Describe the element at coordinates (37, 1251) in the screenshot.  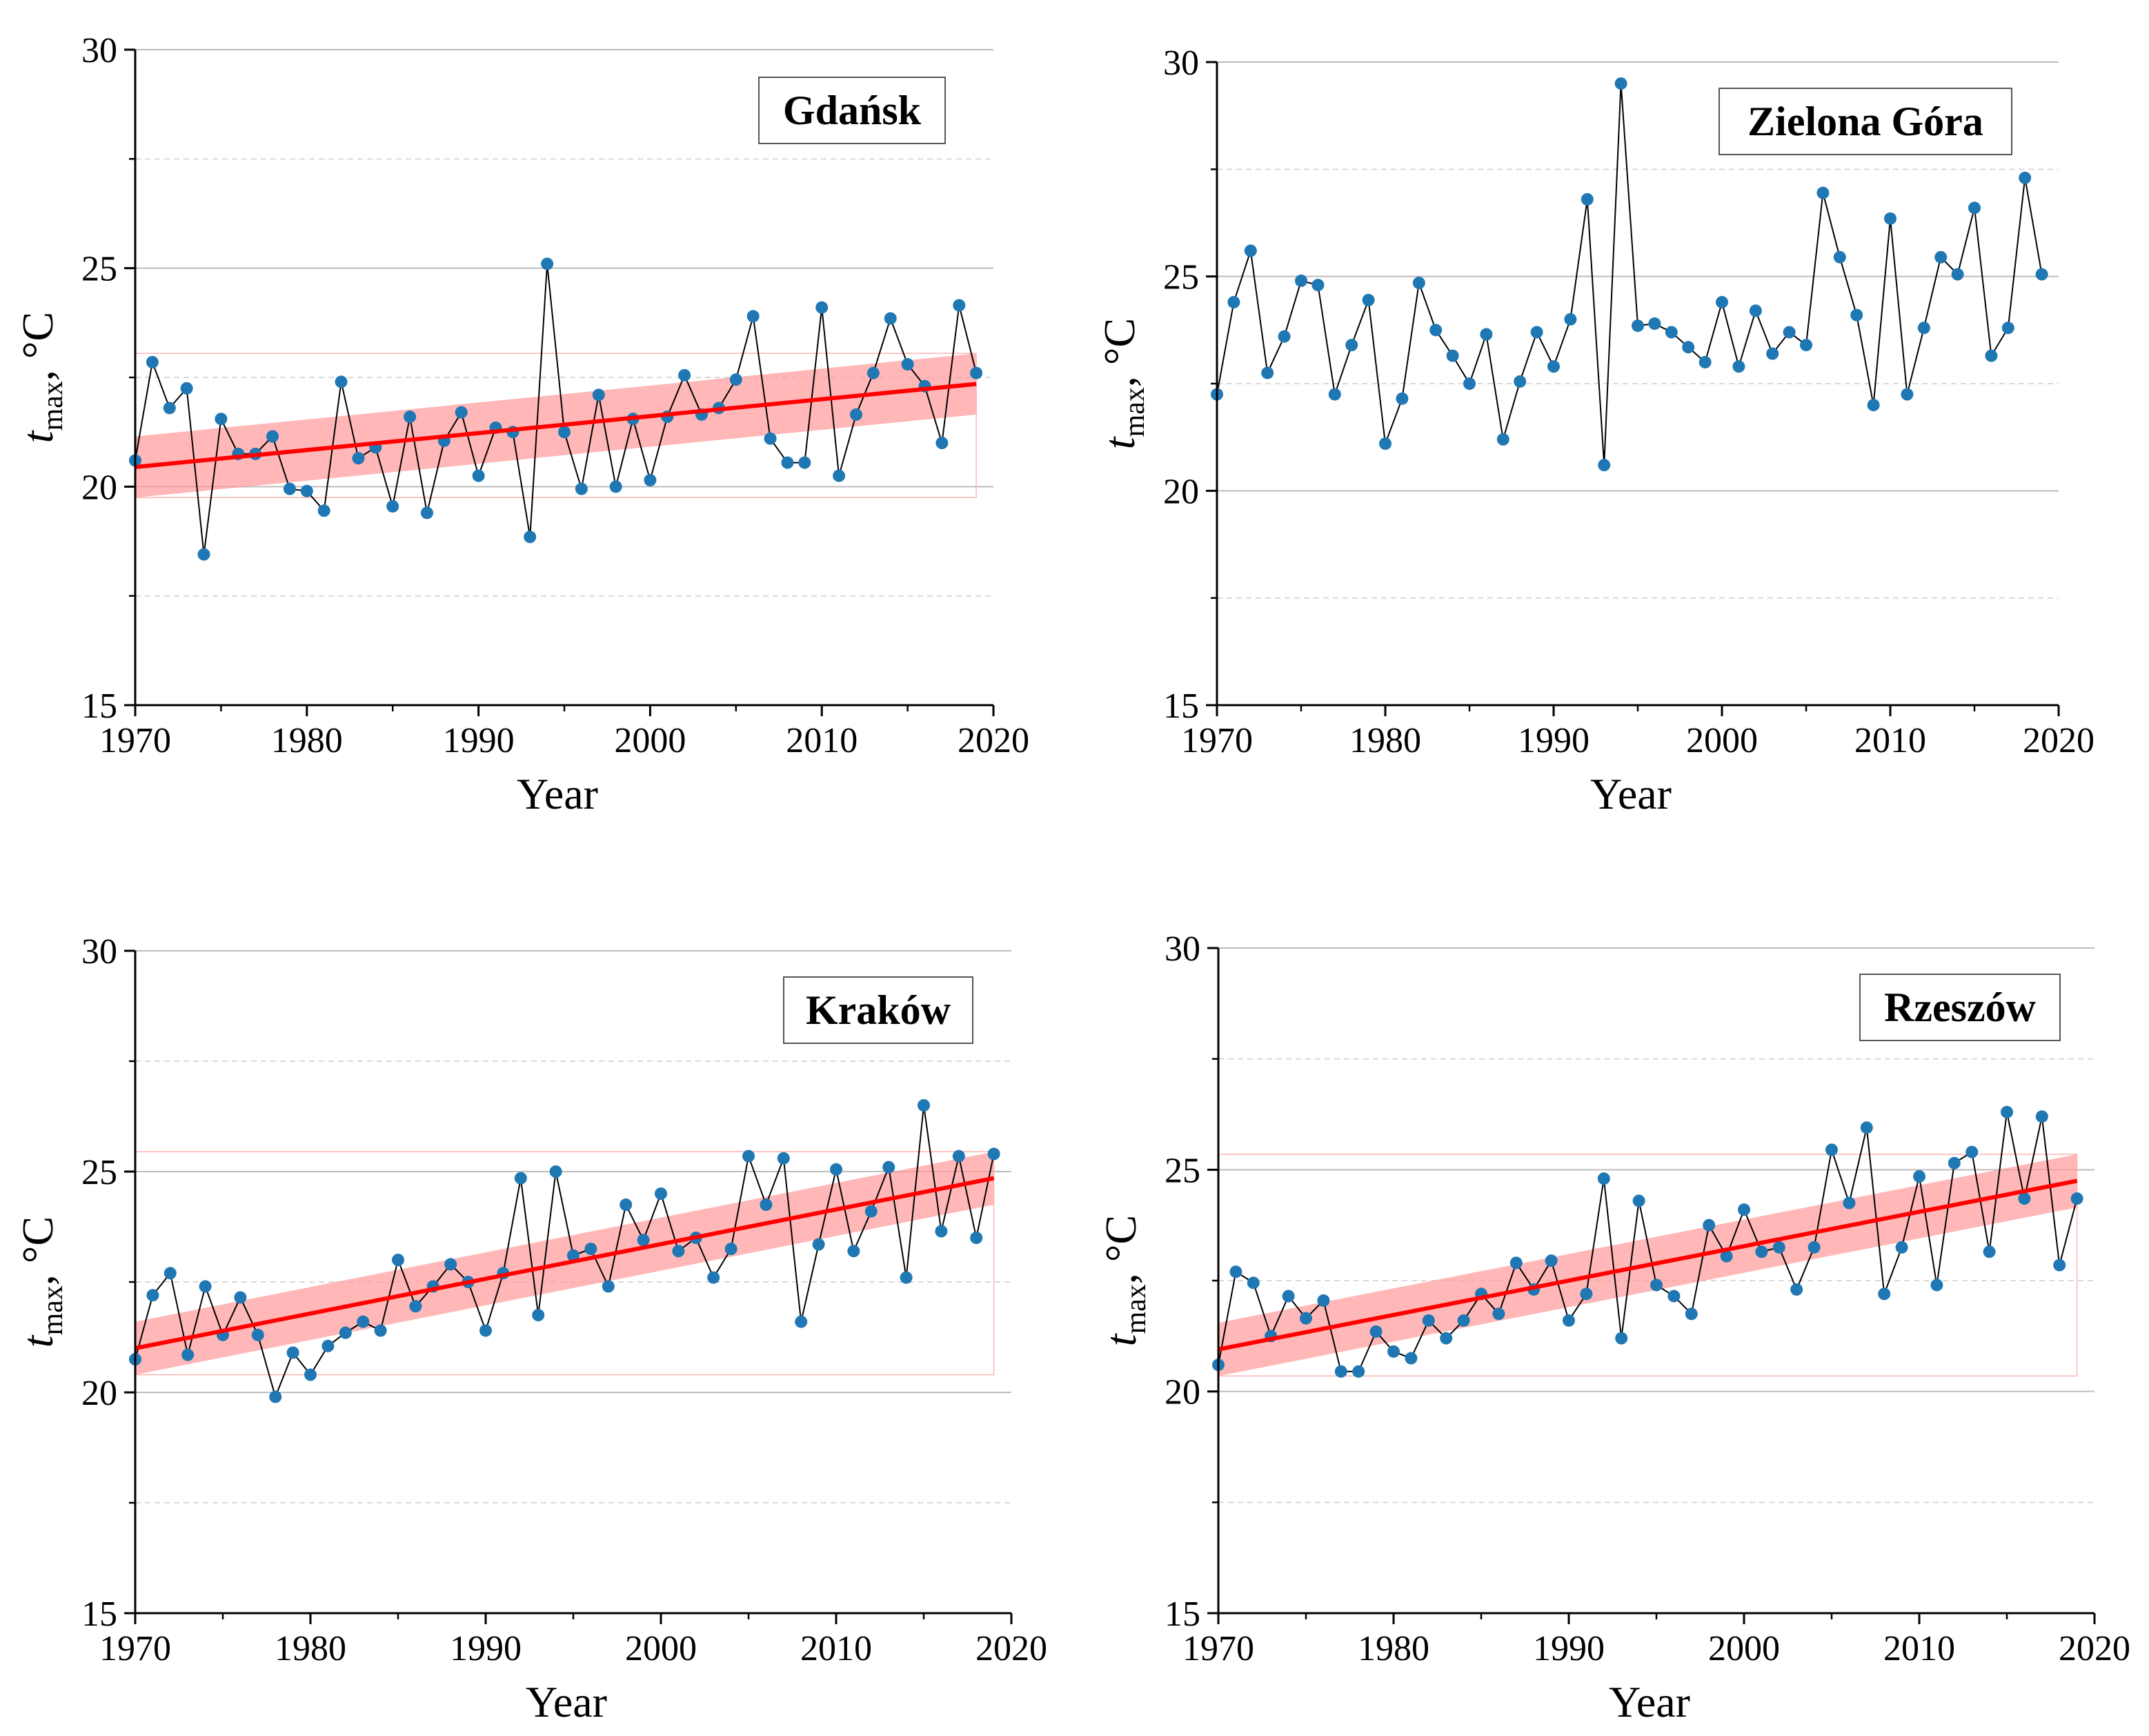
I see `y-label-unit: , °C` at that location.